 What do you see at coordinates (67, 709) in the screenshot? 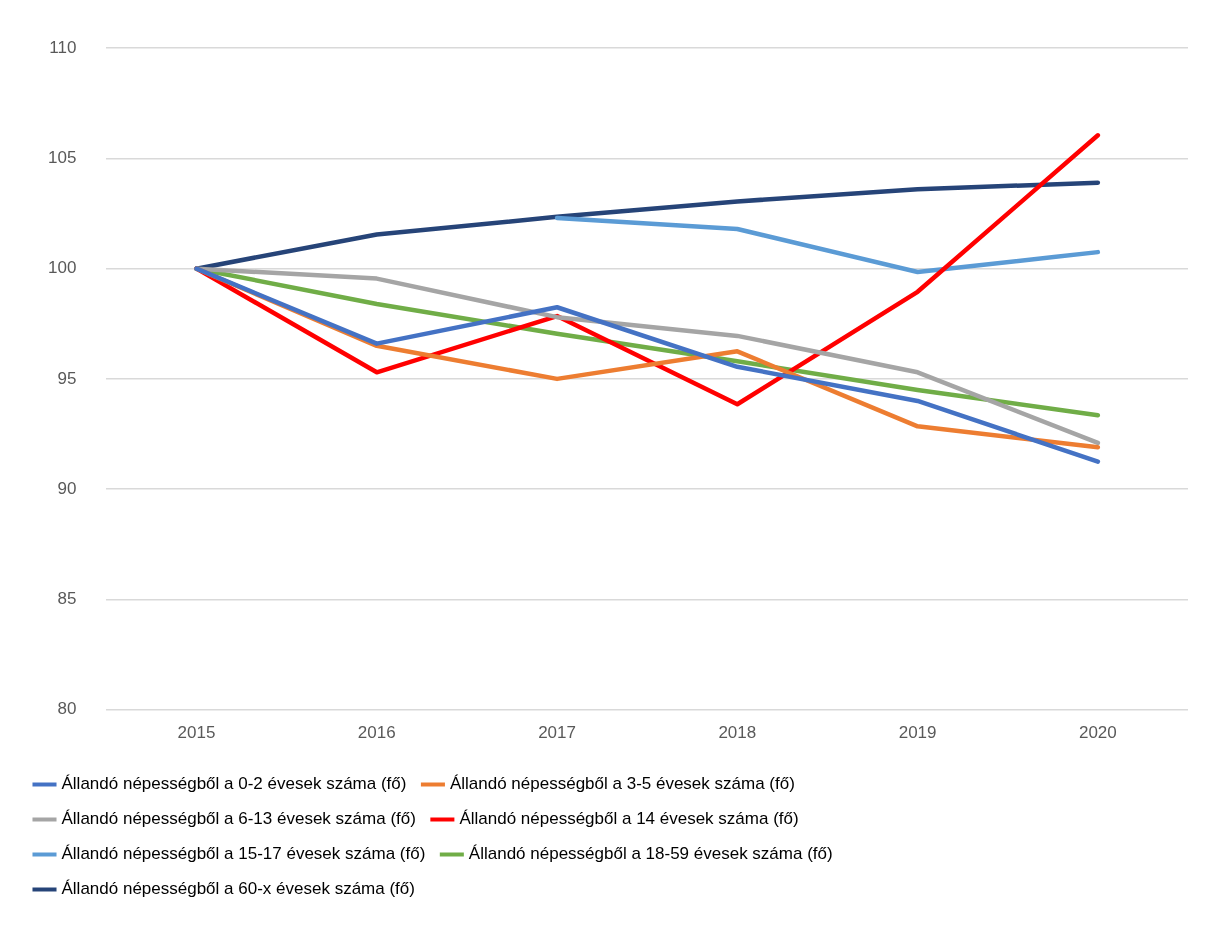
I see `y-tick-label: 80` at bounding box center [67, 709].